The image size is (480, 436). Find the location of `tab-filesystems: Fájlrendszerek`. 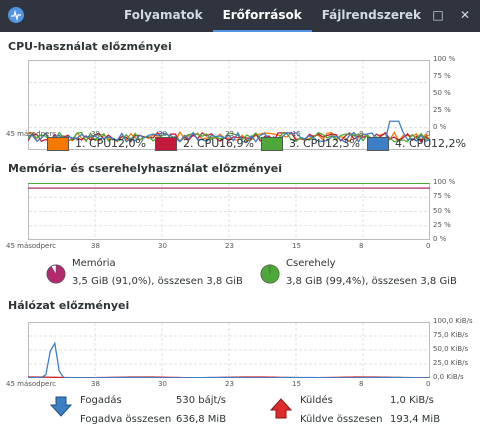

tab-filesystems: Fájlrendszerek is located at coordinates (371, 15).